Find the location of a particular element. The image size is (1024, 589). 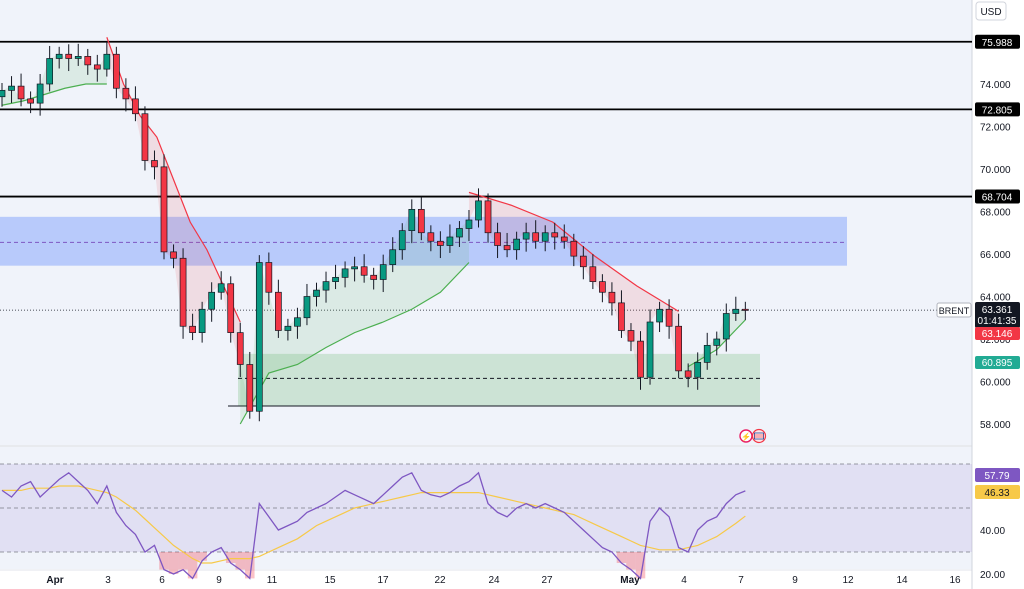

time-tick-label: 15 is located at coordinates (330, 580).